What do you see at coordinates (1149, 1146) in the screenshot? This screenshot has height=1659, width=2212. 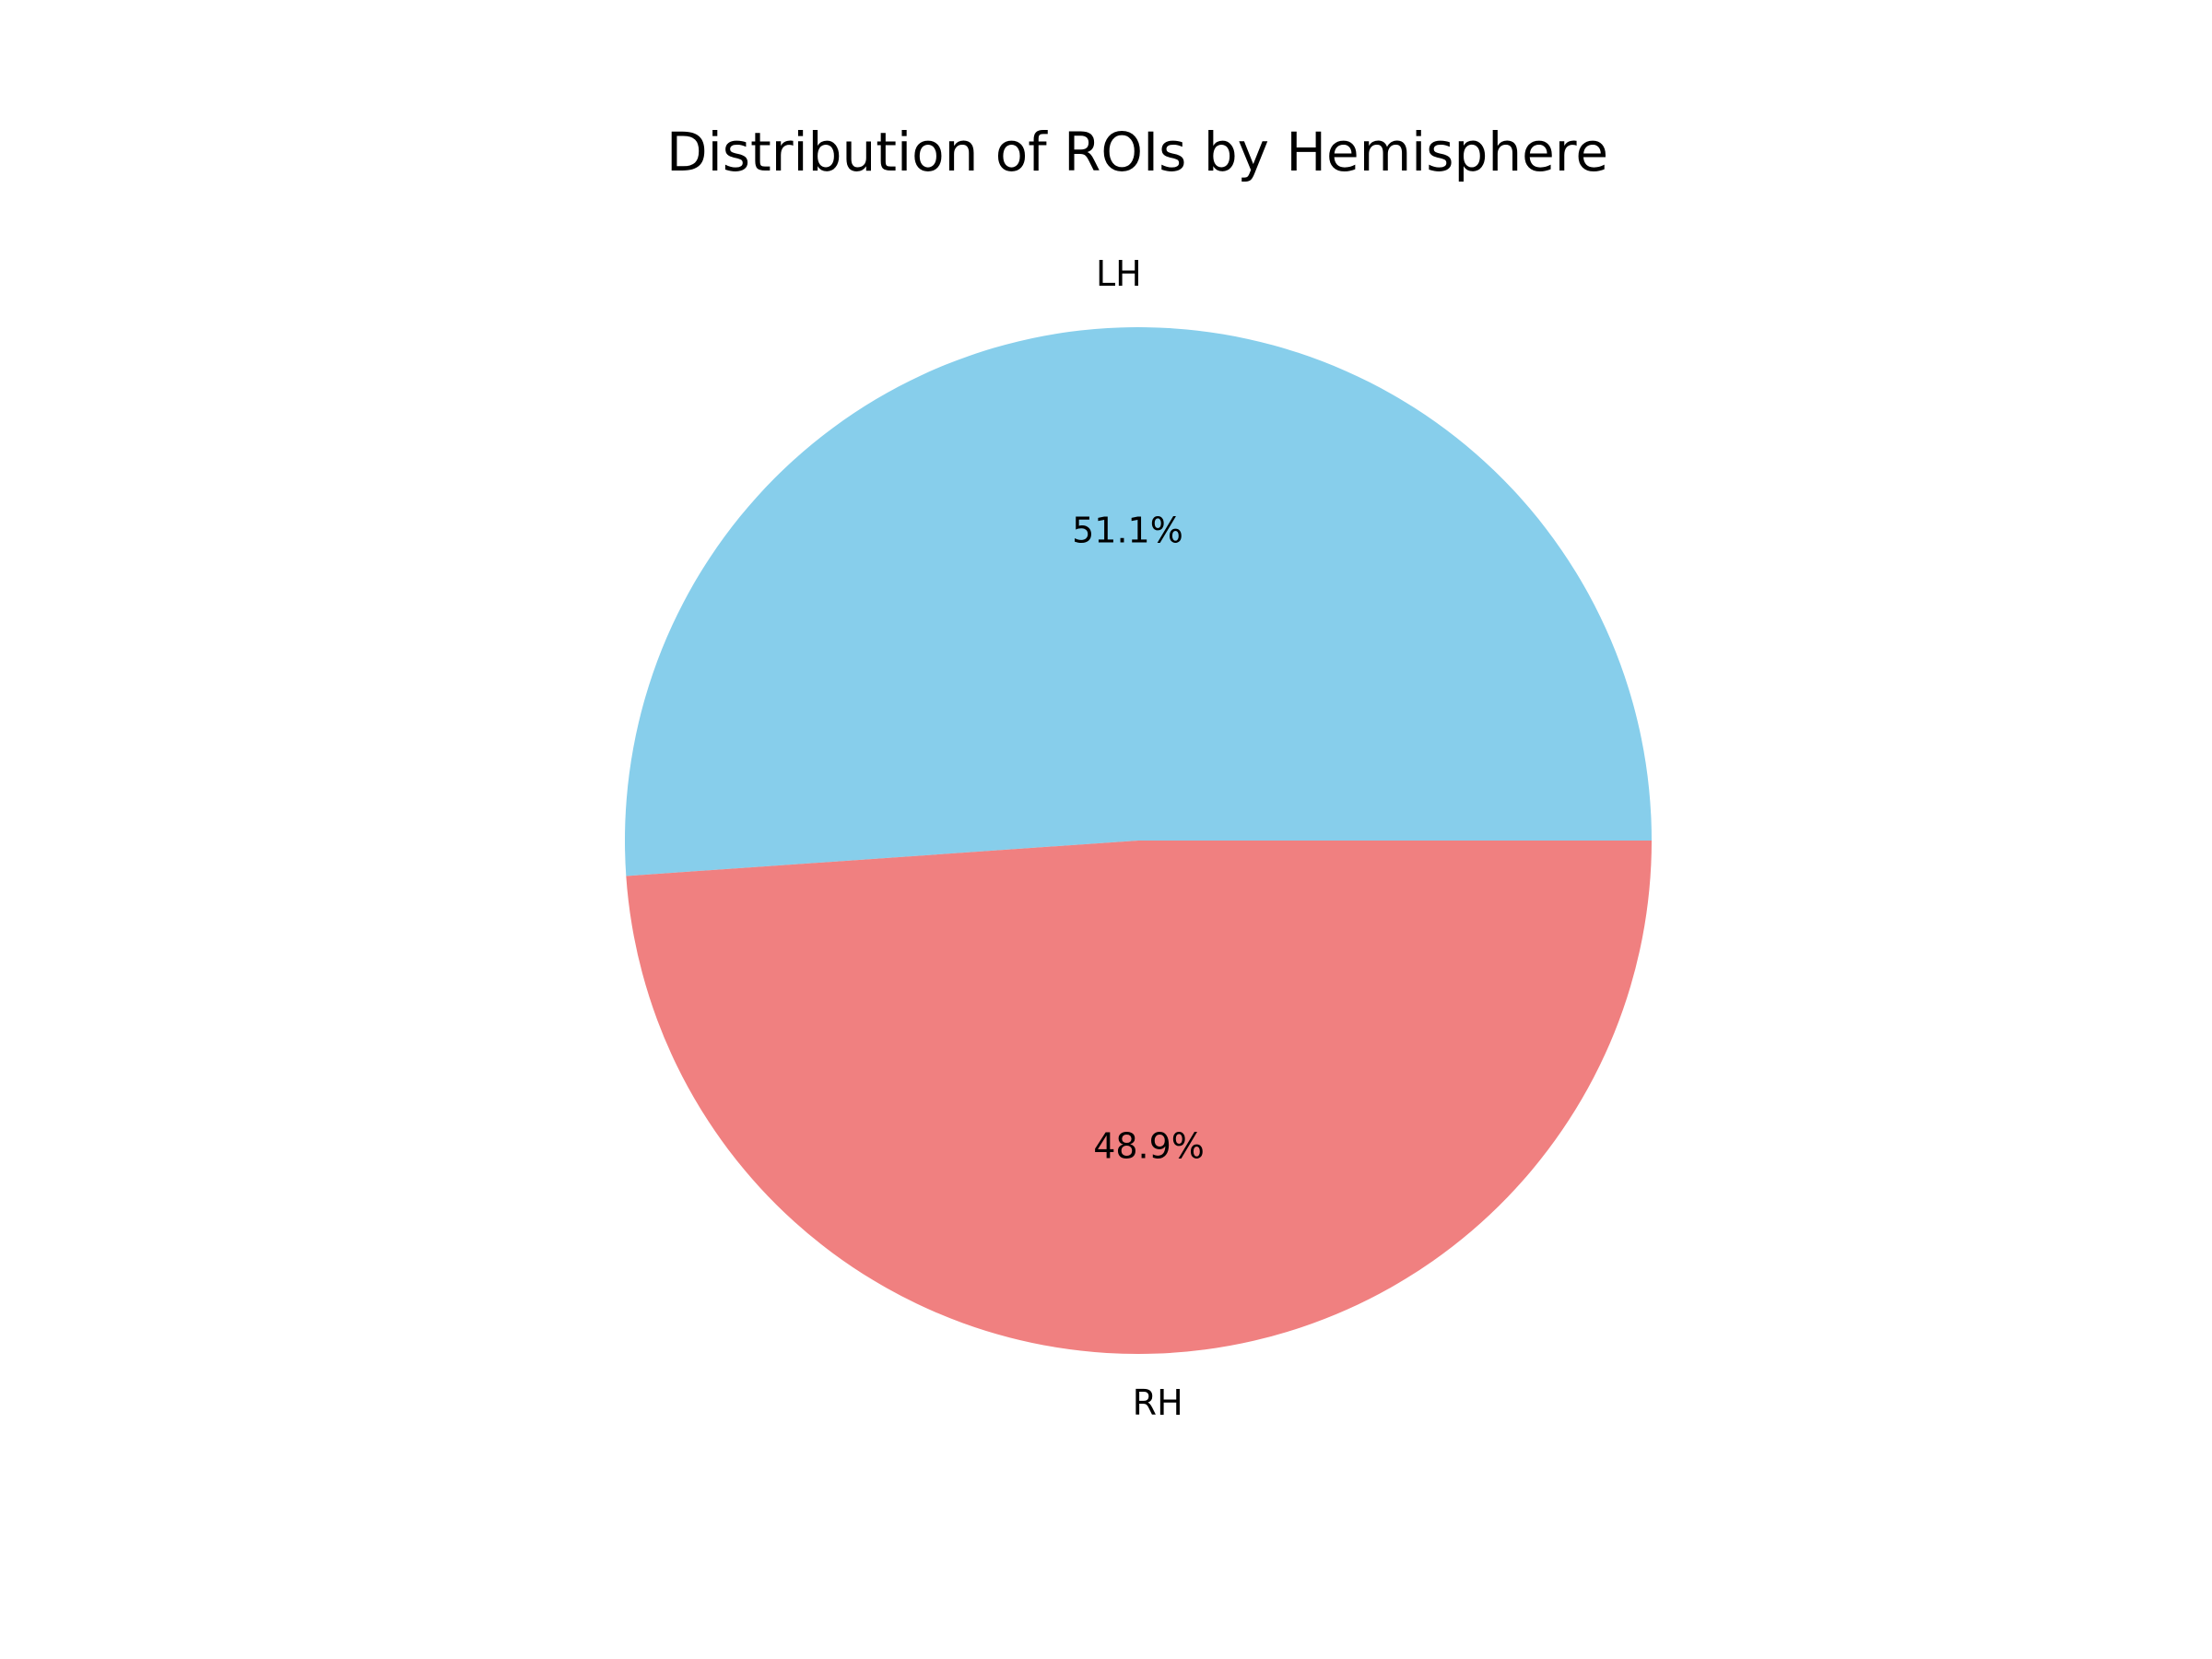 I see `pct-label-rh: 48.9%` at bounding box center [1149, 1146].